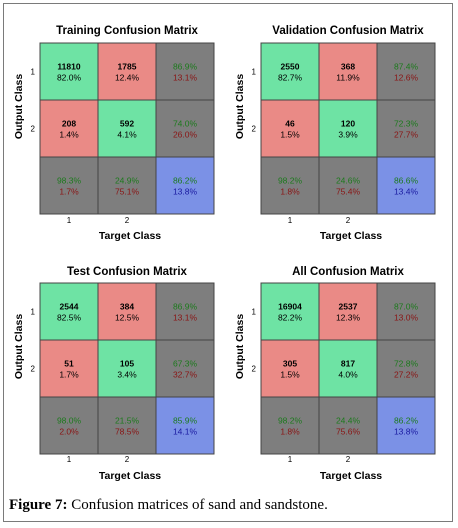 The image size is (458, 528). What do you see at coordinates (69, 432) in the screenshot?
I see `cell-value-secondary: 2.0%` at bounding box center [69, 432].